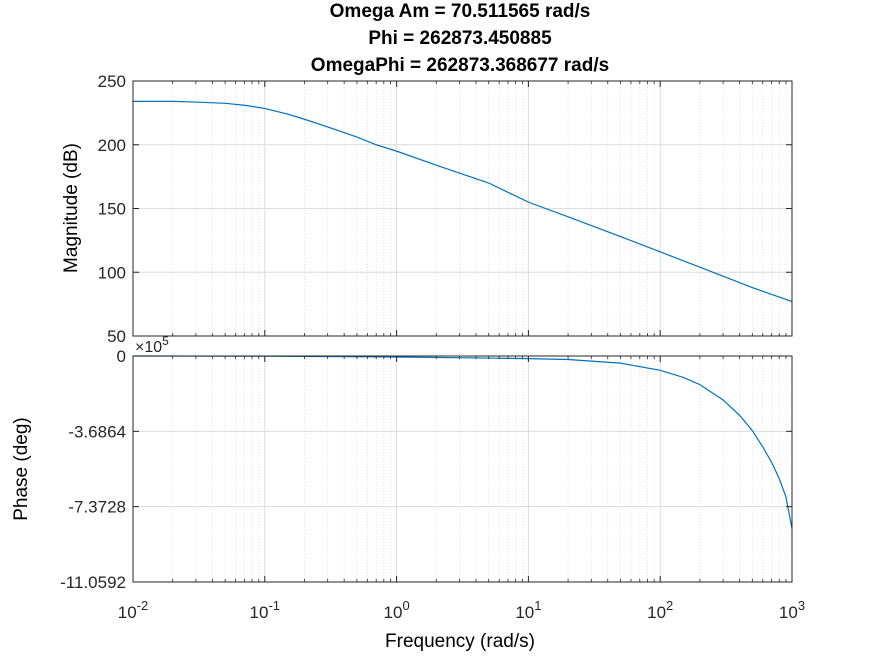 The width and height of the screenshot is (875, 656). Describe the element at coordinates (97, 431) in the screenshot. I see `y-tick-label: -3.6864` at that location.